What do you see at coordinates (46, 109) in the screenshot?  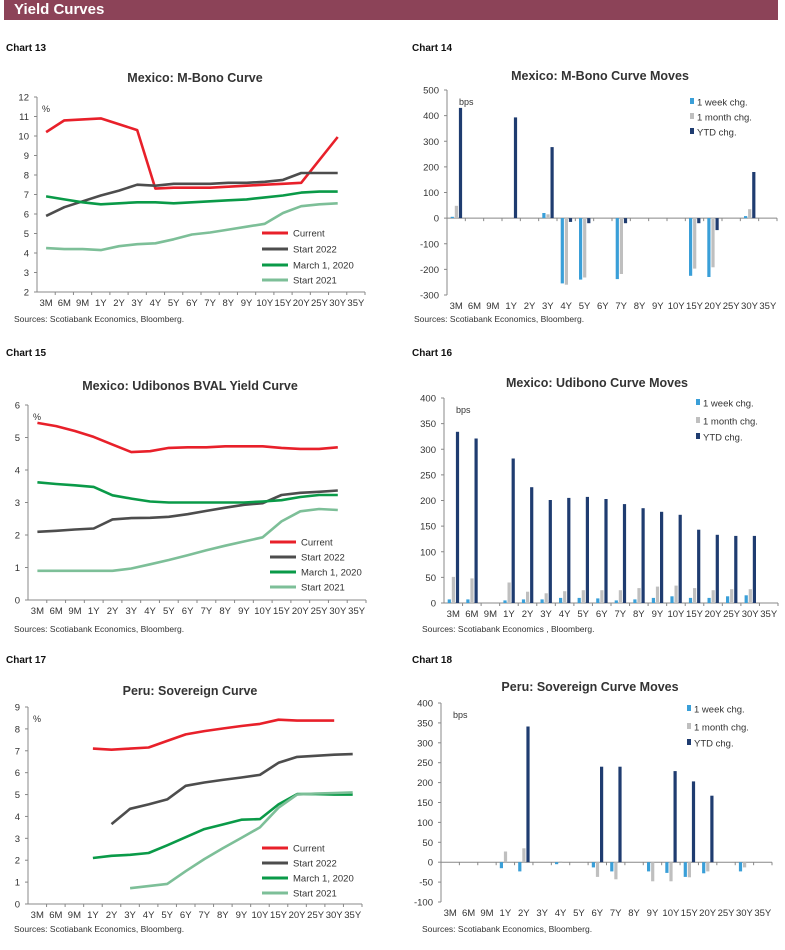 I see `y-axis-unit: %` at bounding box center [46, 109].